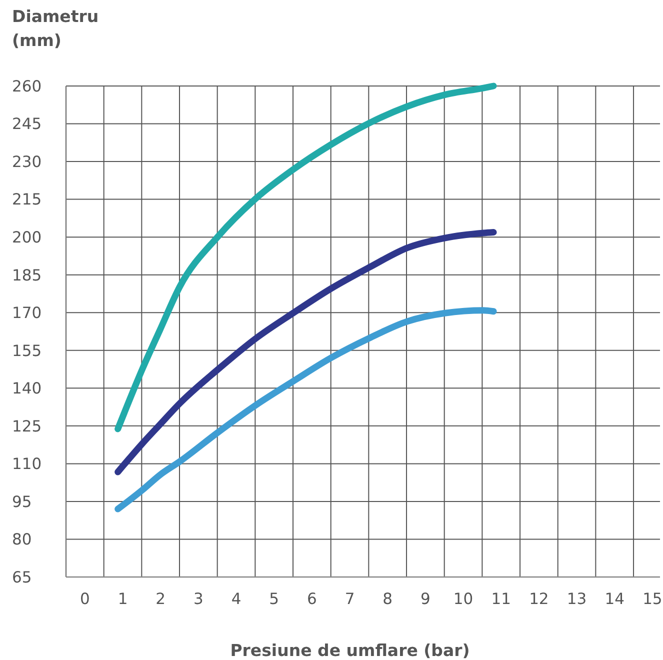 This screenshot has height=660, width=663. Describe the element at coordinates (22, 501) in the screenshot. I see `y-tick-label: 95` at that location.